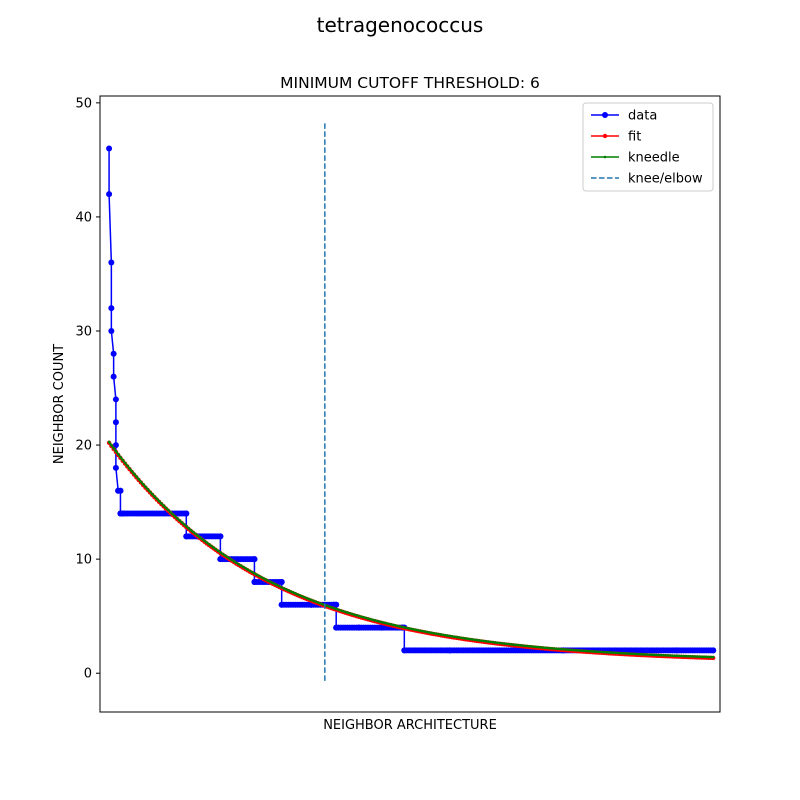 This screenshot has height=800, width=800. Describe the element at coordinates (665, 179) in the screenshot. I see `legend-label-knee: knee/elbow` at that location.